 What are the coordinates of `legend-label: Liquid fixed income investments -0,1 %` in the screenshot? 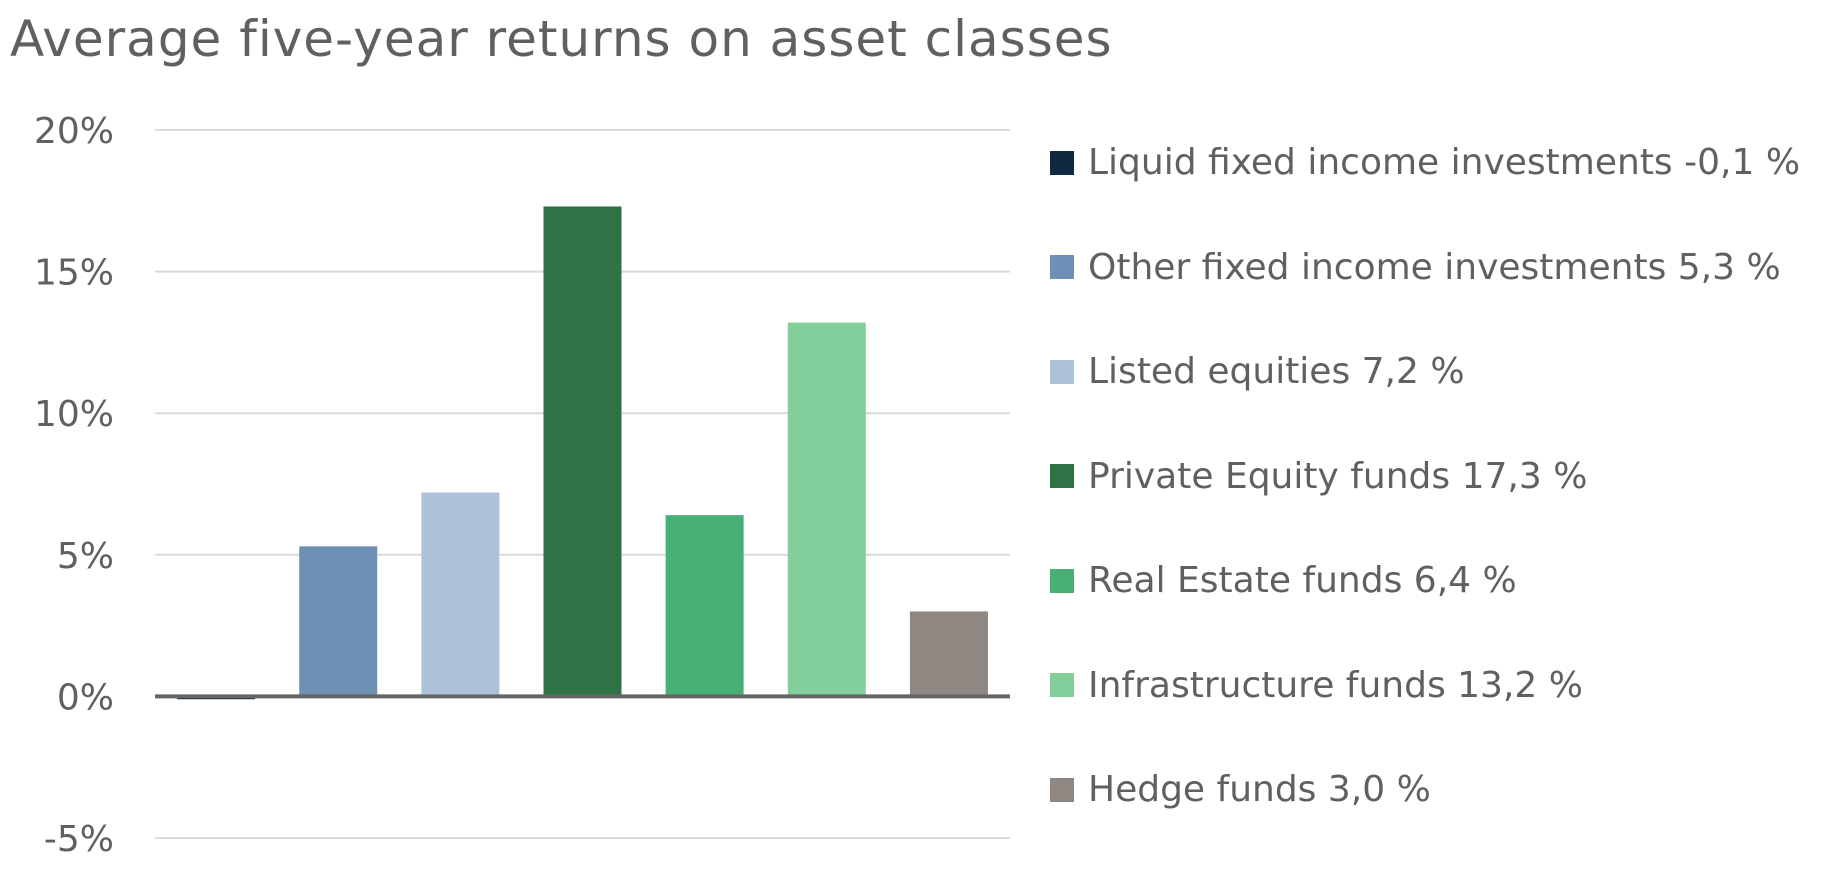 It's located at (1444, 162).